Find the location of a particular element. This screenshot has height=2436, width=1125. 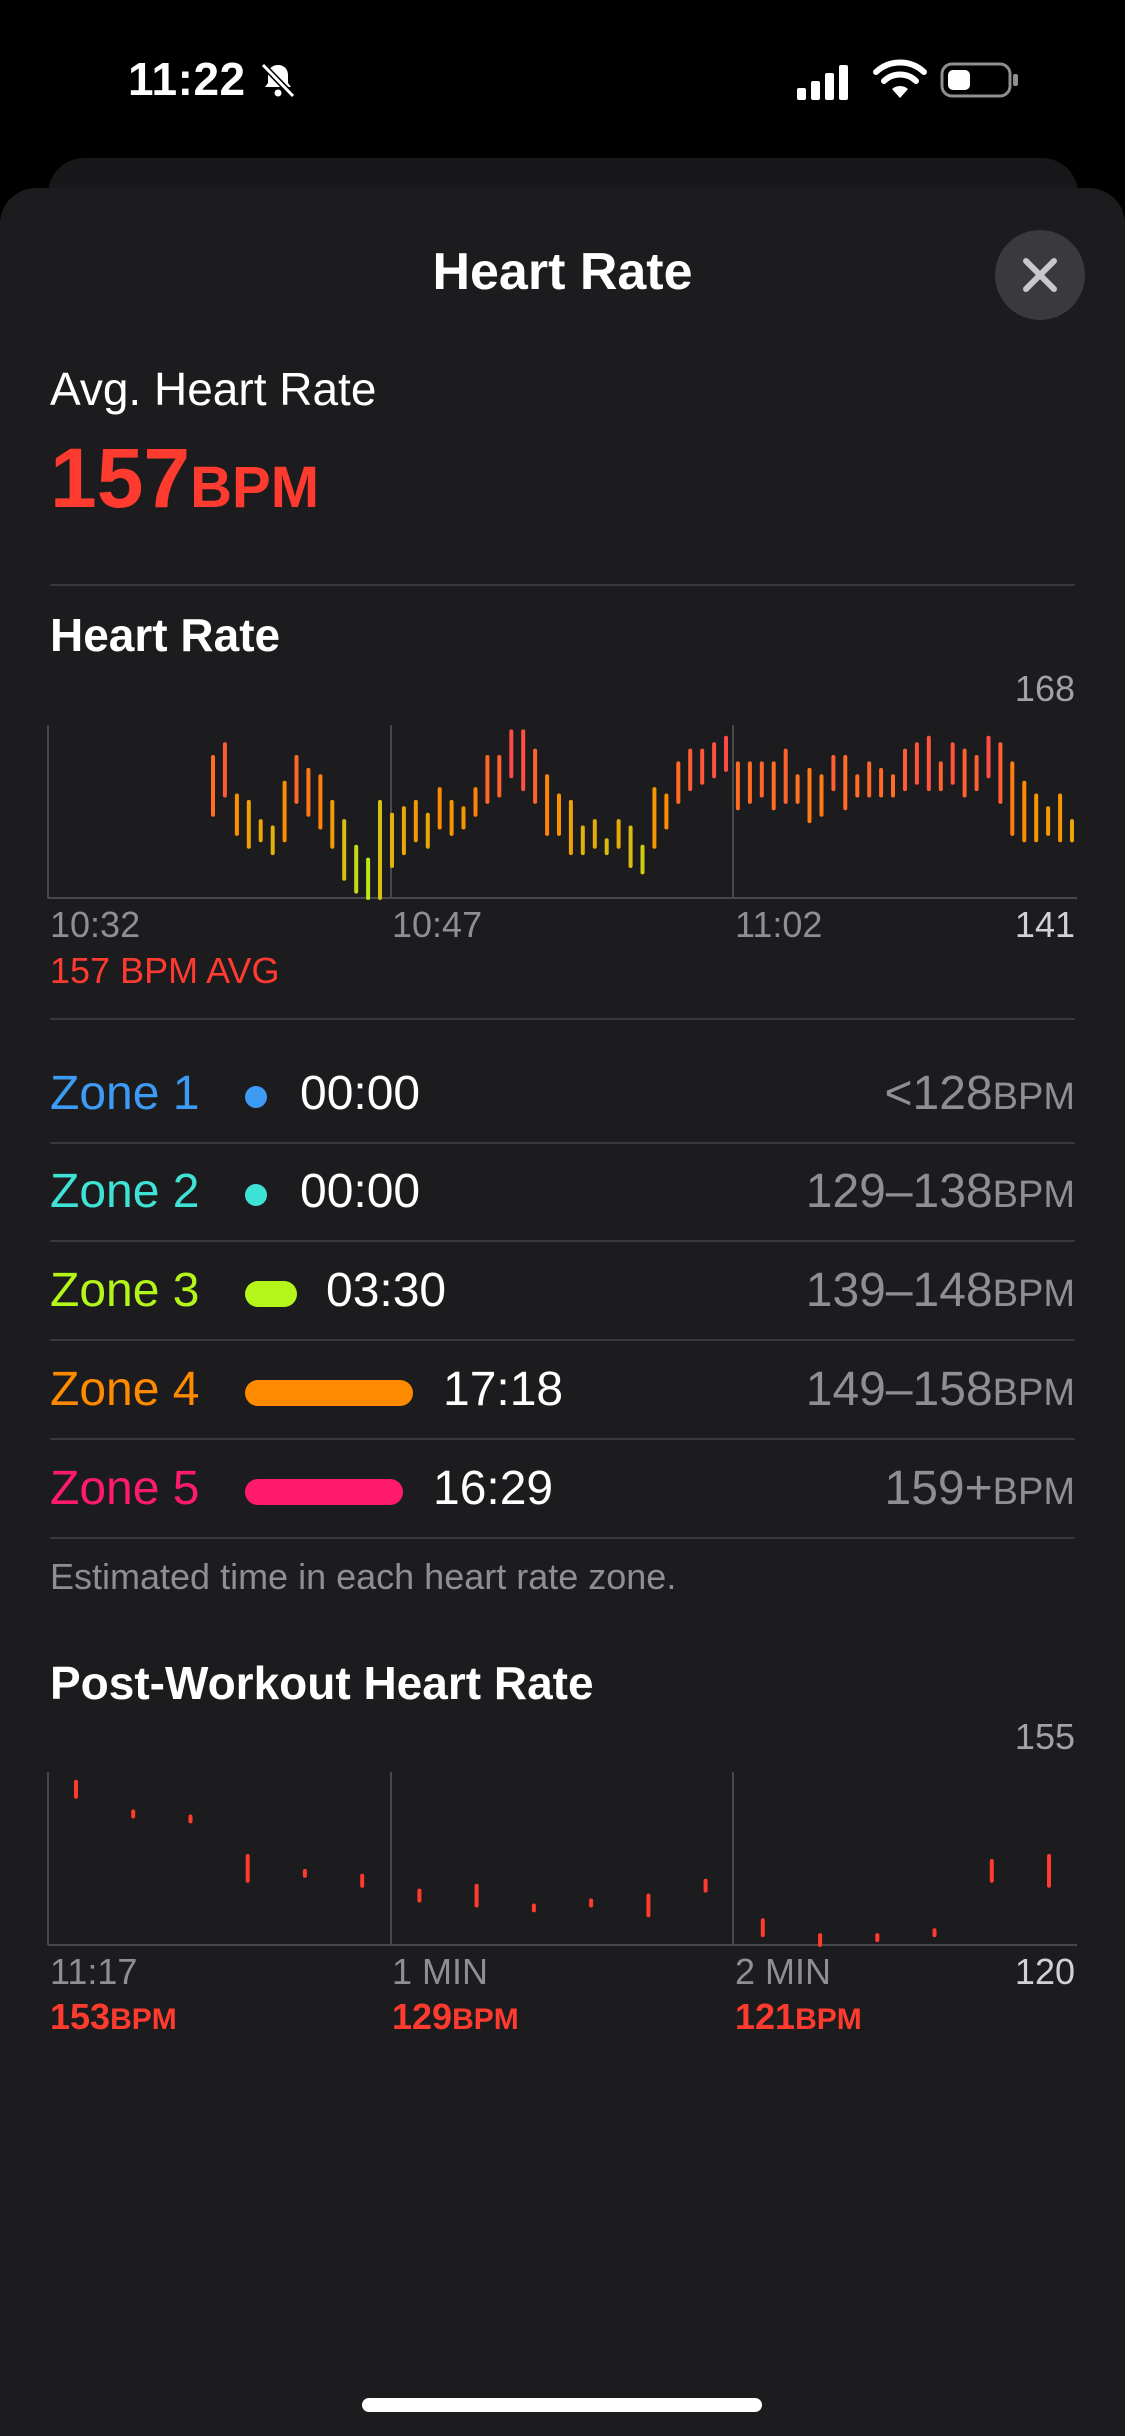

zone-range: <128BPM is located at coordinates (980, 1093).